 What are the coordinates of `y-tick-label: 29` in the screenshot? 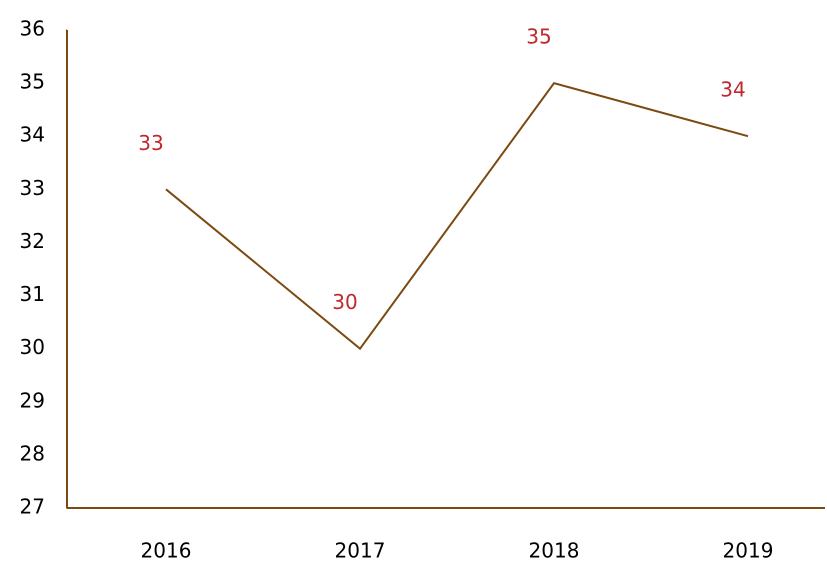 It's located at (32, 400).